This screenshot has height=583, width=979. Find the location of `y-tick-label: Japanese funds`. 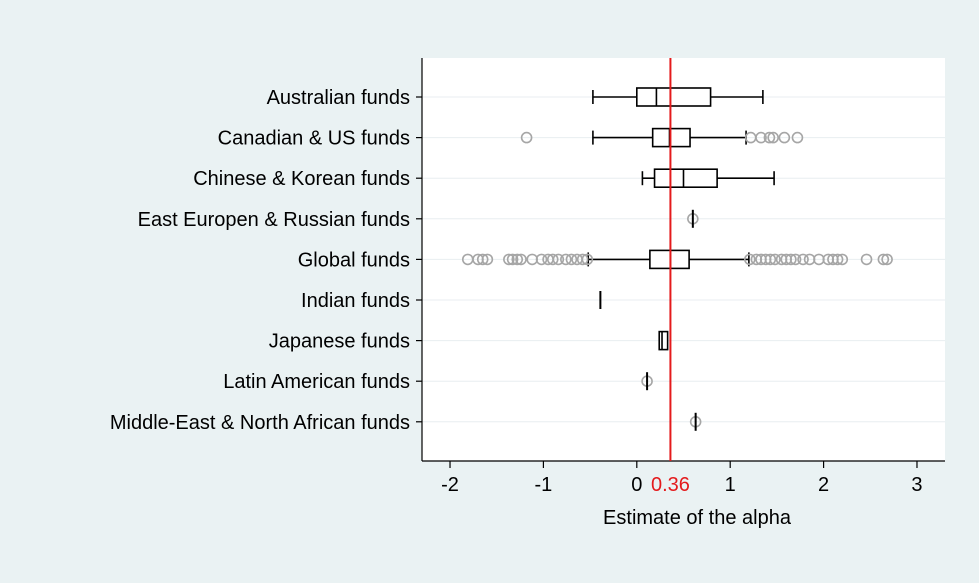

y-tick-label: Japanese funds is located at coordinates (339, 342).